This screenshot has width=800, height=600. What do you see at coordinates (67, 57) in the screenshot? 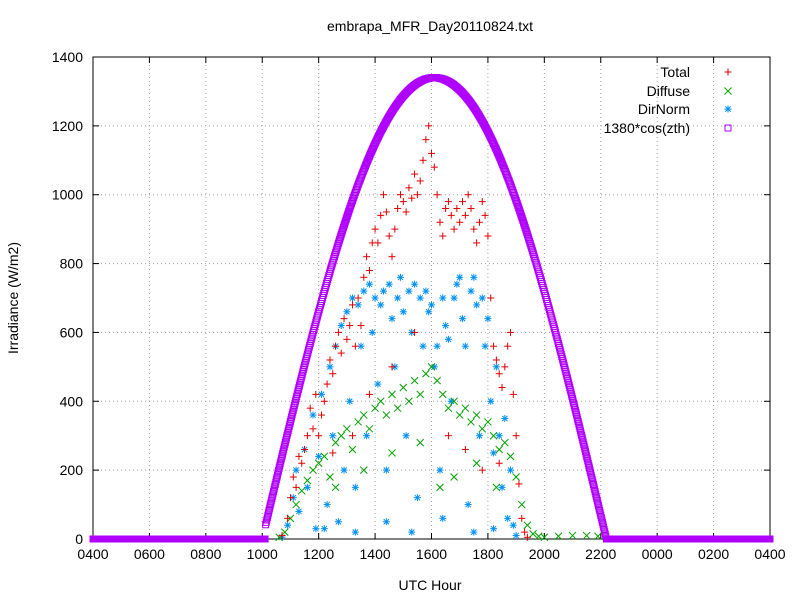
I see `y-tick-label: 1400` at bounding box center [67, 57].